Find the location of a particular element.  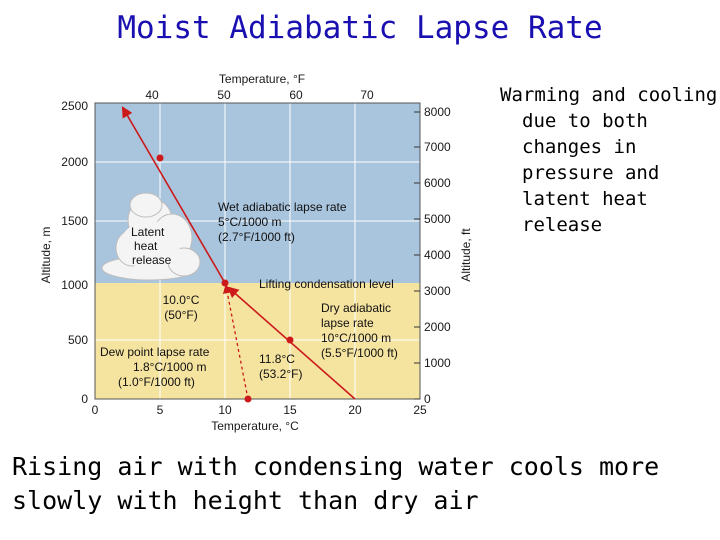

bottom-tick: 25 is located at coordinates (420, 410).